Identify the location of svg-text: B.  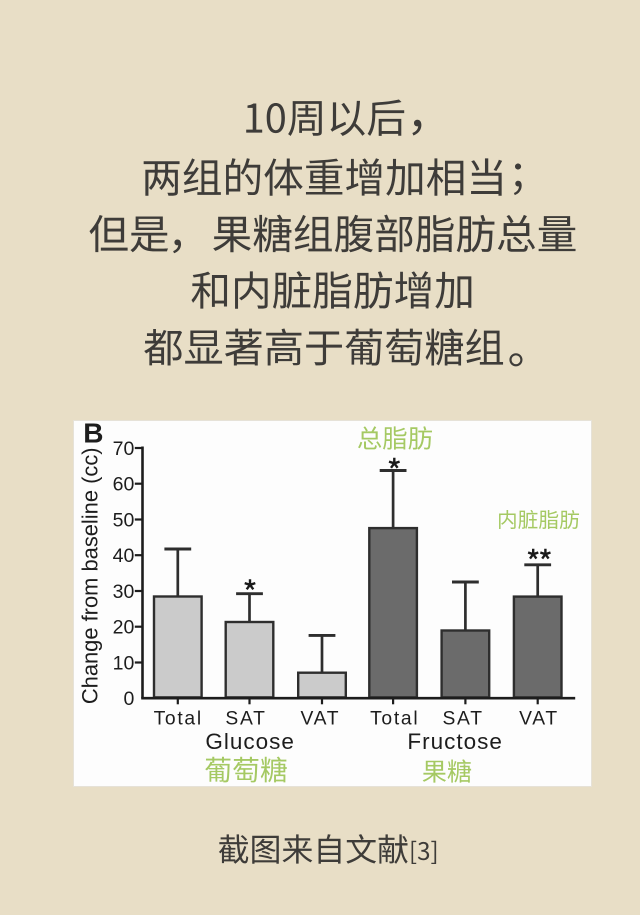
(93, 433).